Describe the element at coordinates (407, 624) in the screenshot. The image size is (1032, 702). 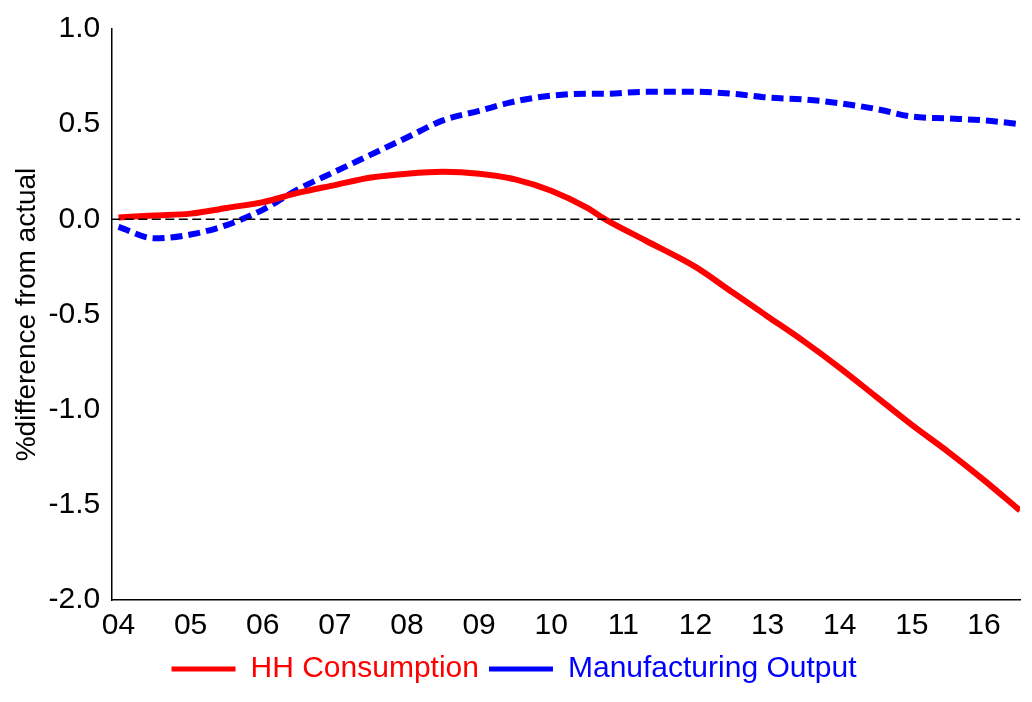
I see `x-tick-label: 08` at that location.